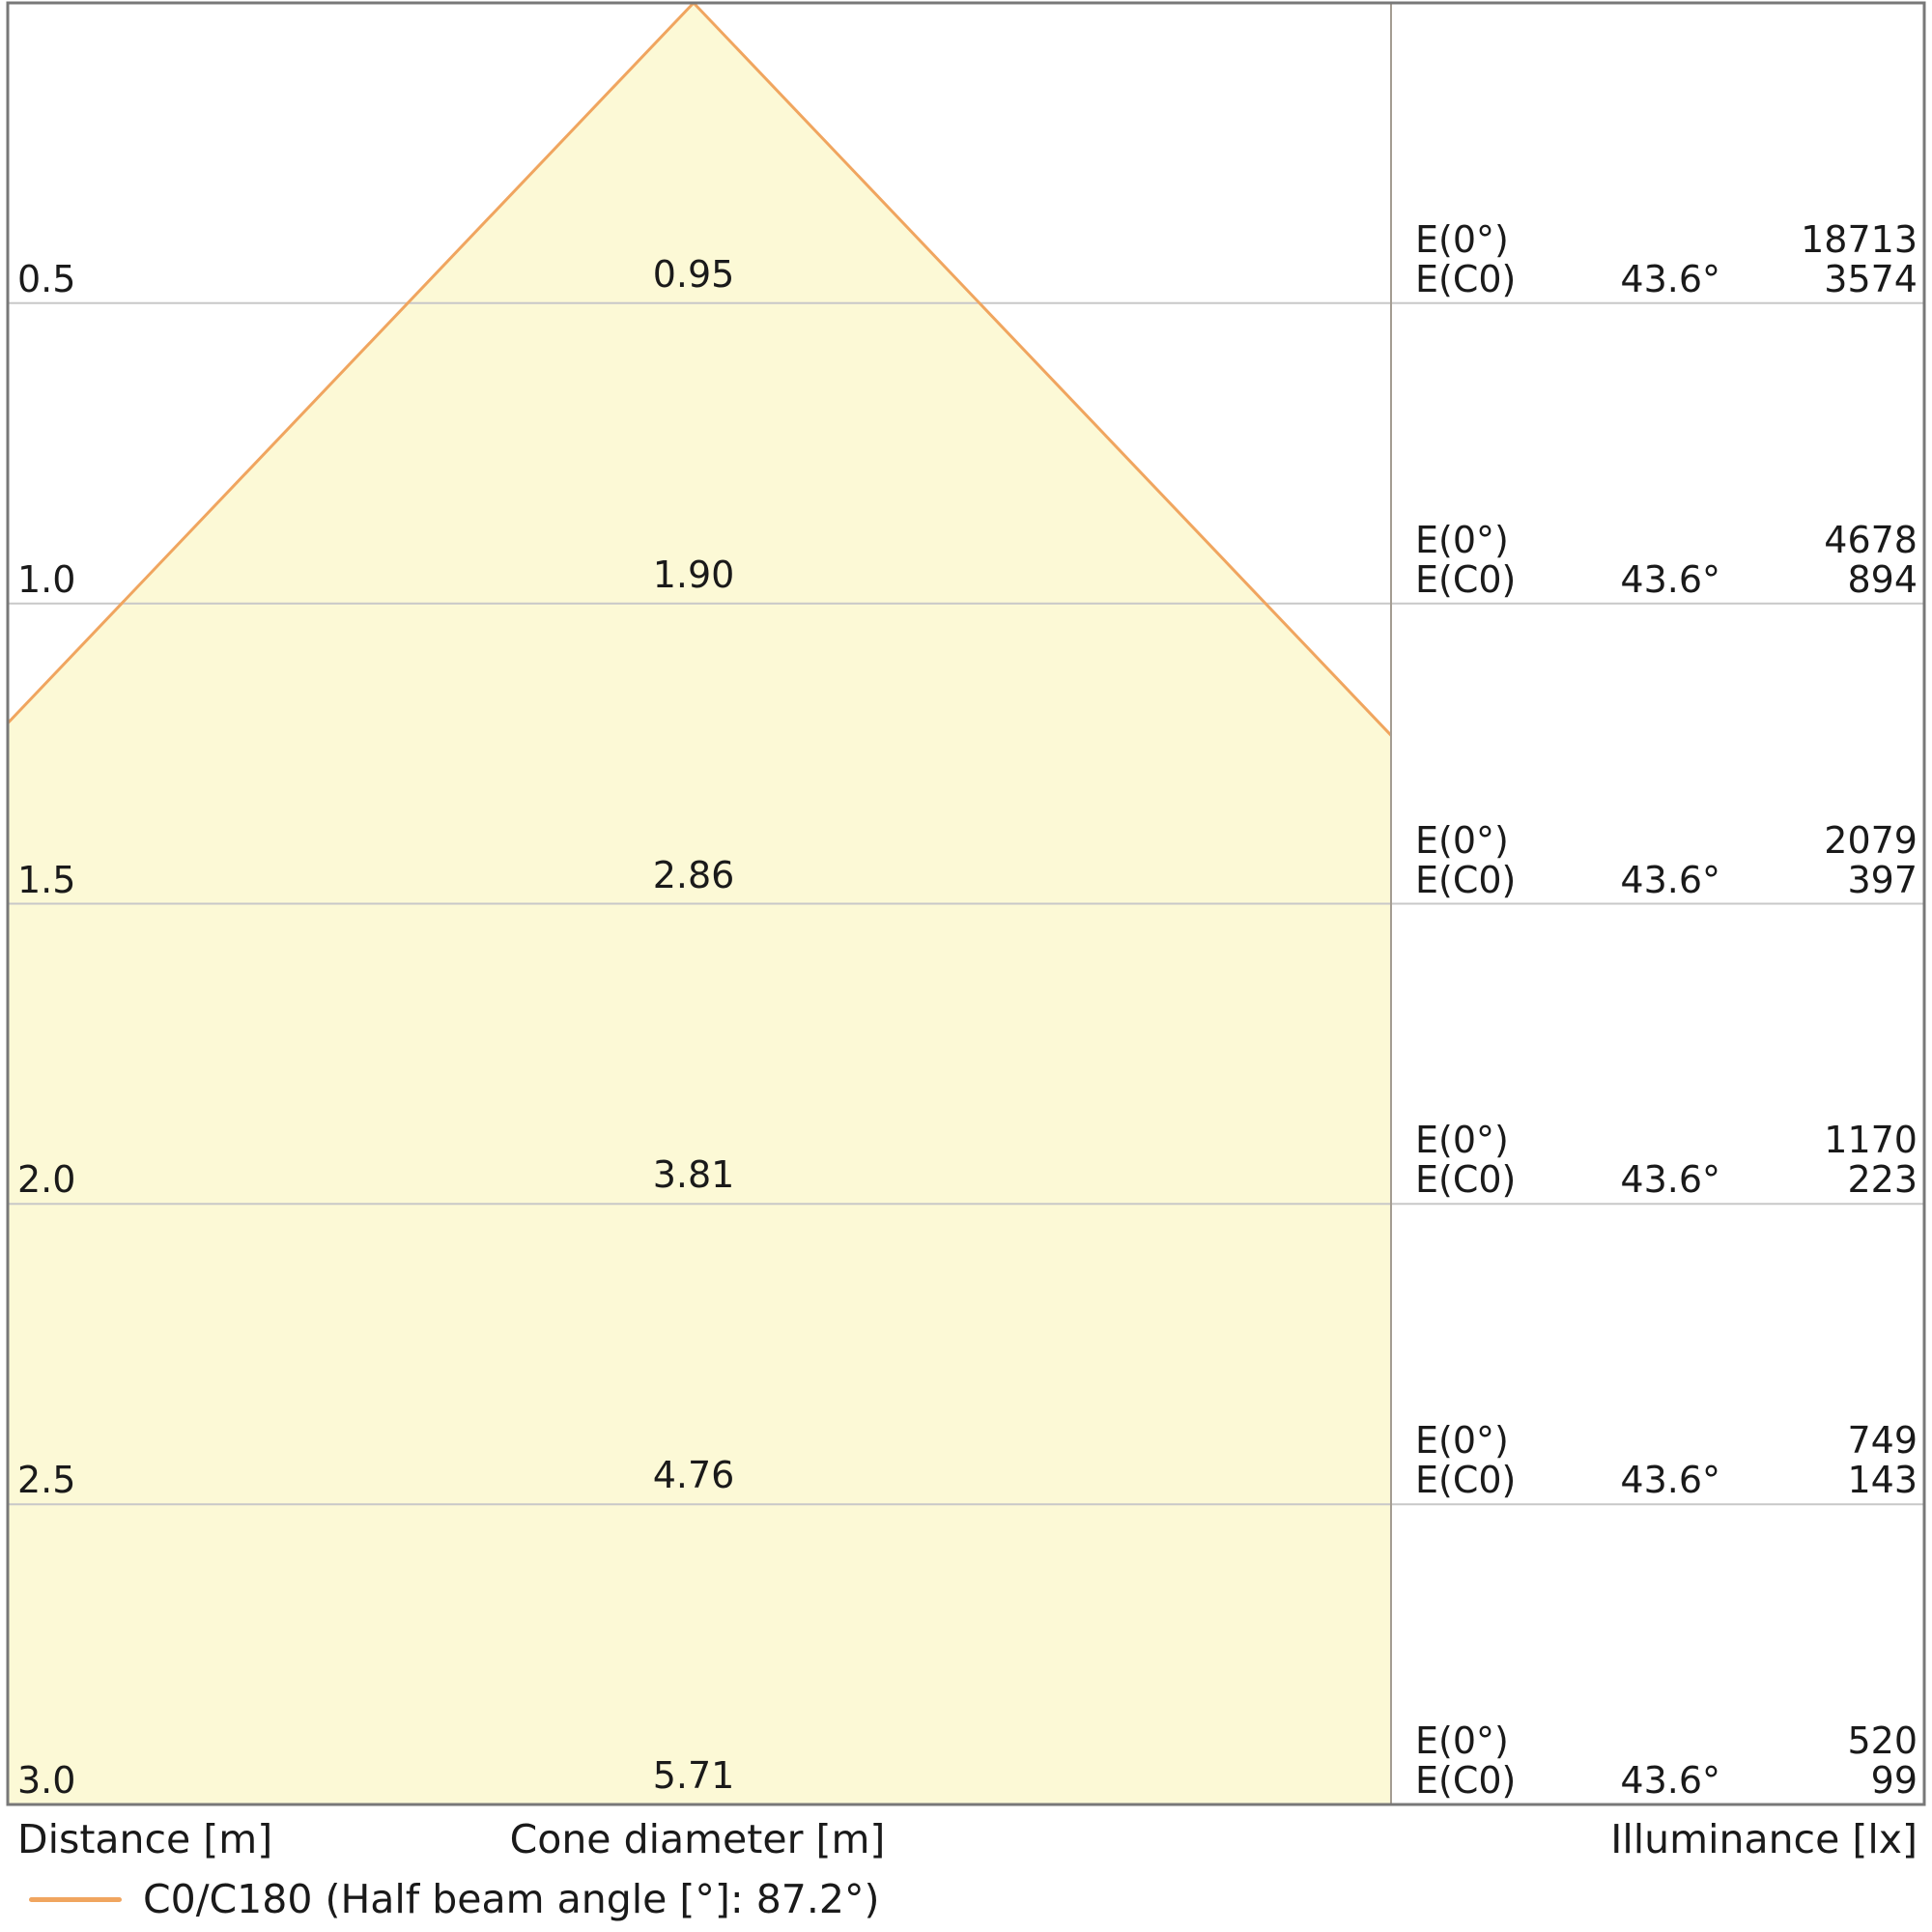  I want to click on cone-diameter-value-label: 0.95, so click(693, 274).